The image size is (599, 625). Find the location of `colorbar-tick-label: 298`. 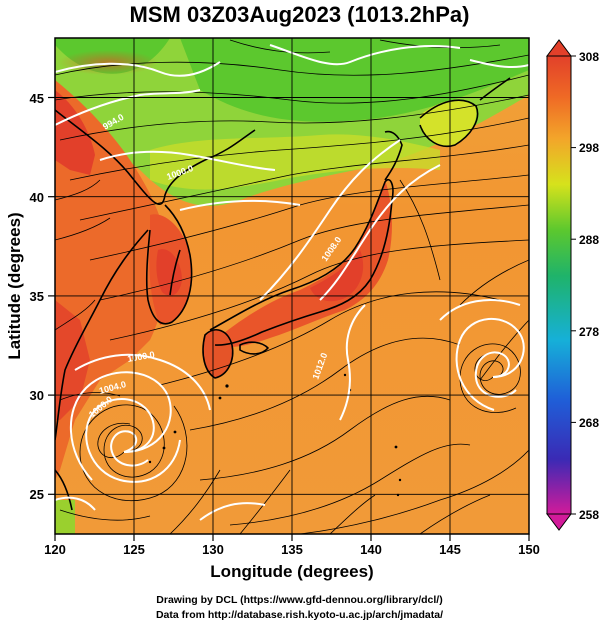

colorbar-tick-label: 298 is located at coordinates (589, 148).